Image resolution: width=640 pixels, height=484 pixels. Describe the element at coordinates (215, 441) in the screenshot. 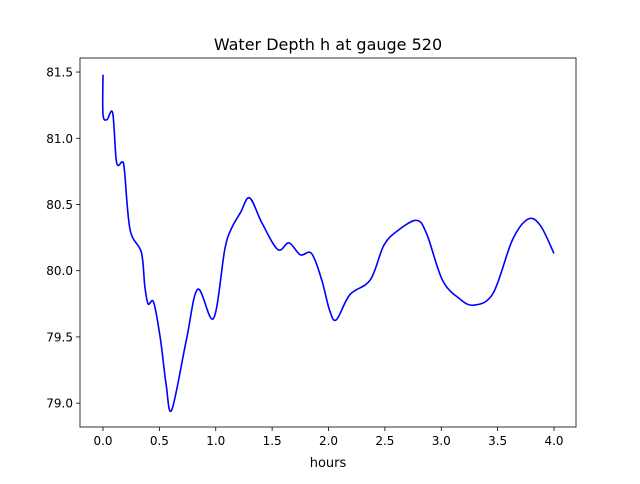

I see `x-tick-label: 1.0` at that location.